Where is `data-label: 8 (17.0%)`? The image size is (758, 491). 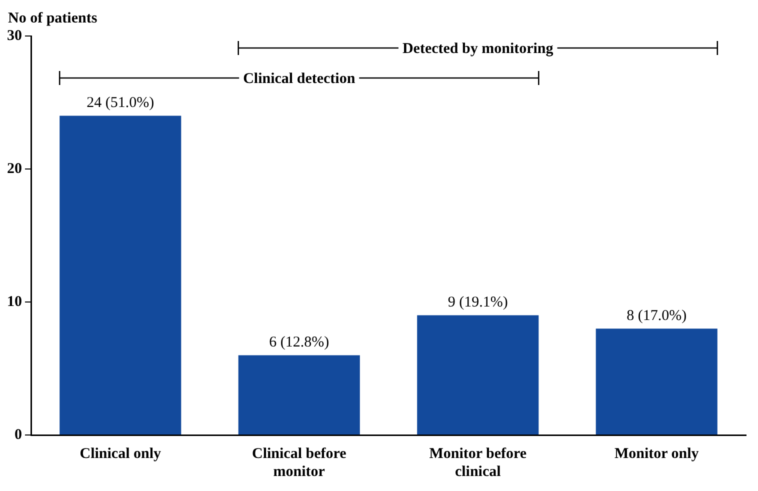 data-label: 8 (17.0%) is located at coordinates (656, 316).